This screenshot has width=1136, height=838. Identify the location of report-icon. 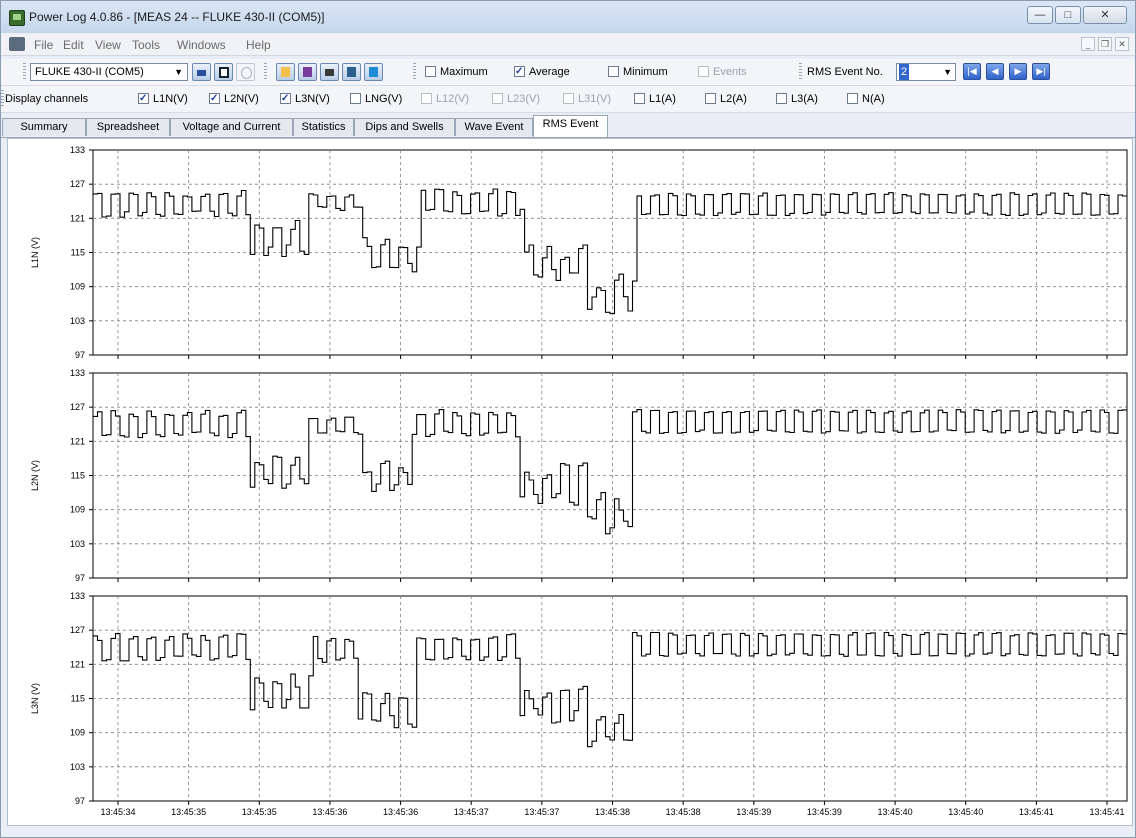
(373, 72).